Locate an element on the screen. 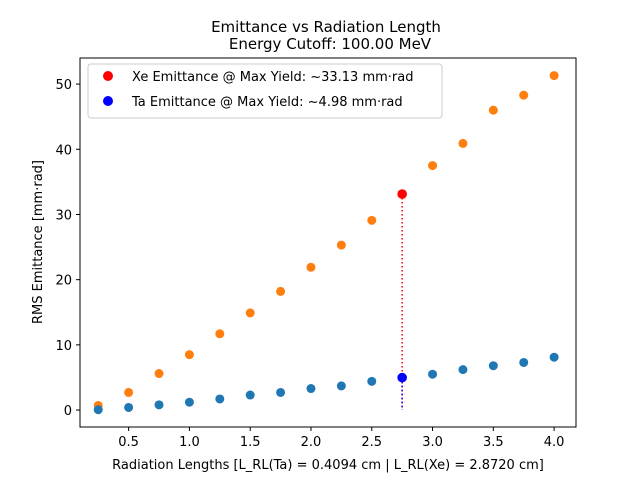  legend-box is located at coordinates (265, 91).